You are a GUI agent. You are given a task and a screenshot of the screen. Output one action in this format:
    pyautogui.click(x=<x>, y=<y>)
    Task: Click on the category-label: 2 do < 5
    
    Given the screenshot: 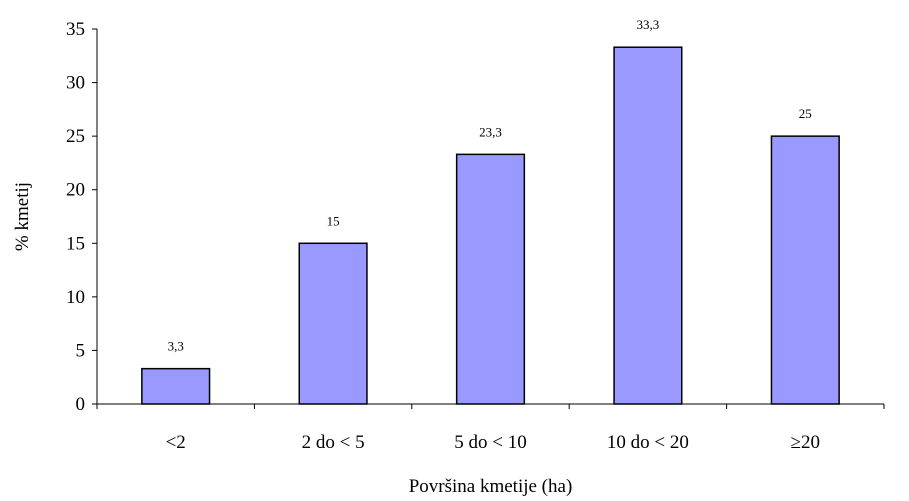 What is the action you would take?
    pyautogui.click(x=333, y=442)
    